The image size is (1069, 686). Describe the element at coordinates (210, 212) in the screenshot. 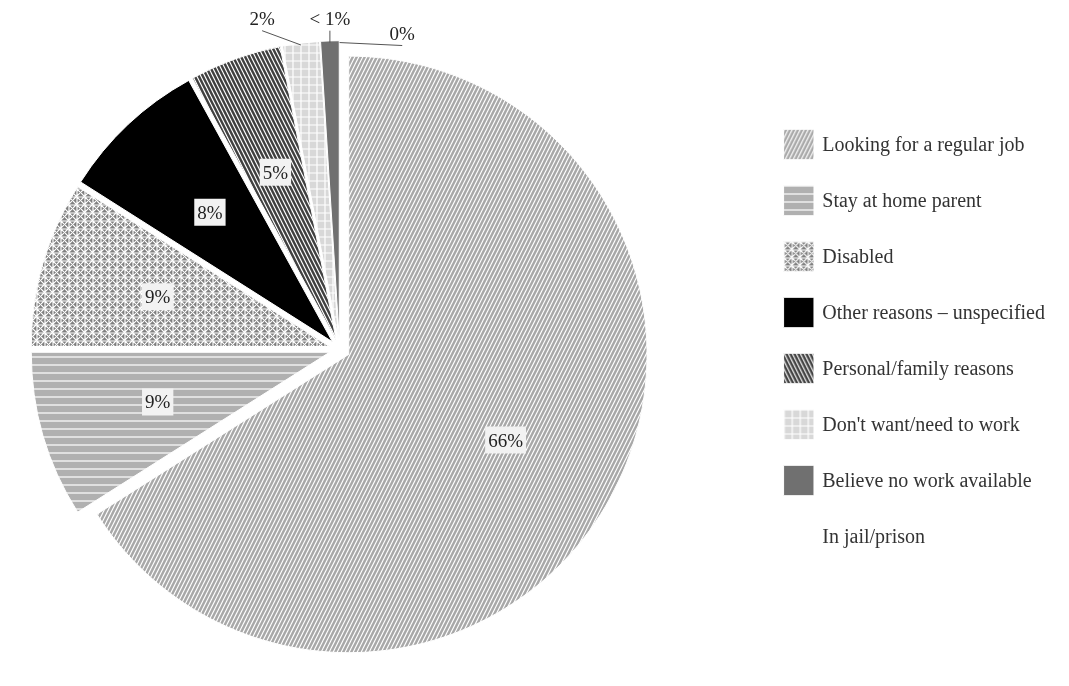

I see `data-label: 8%` at that location.